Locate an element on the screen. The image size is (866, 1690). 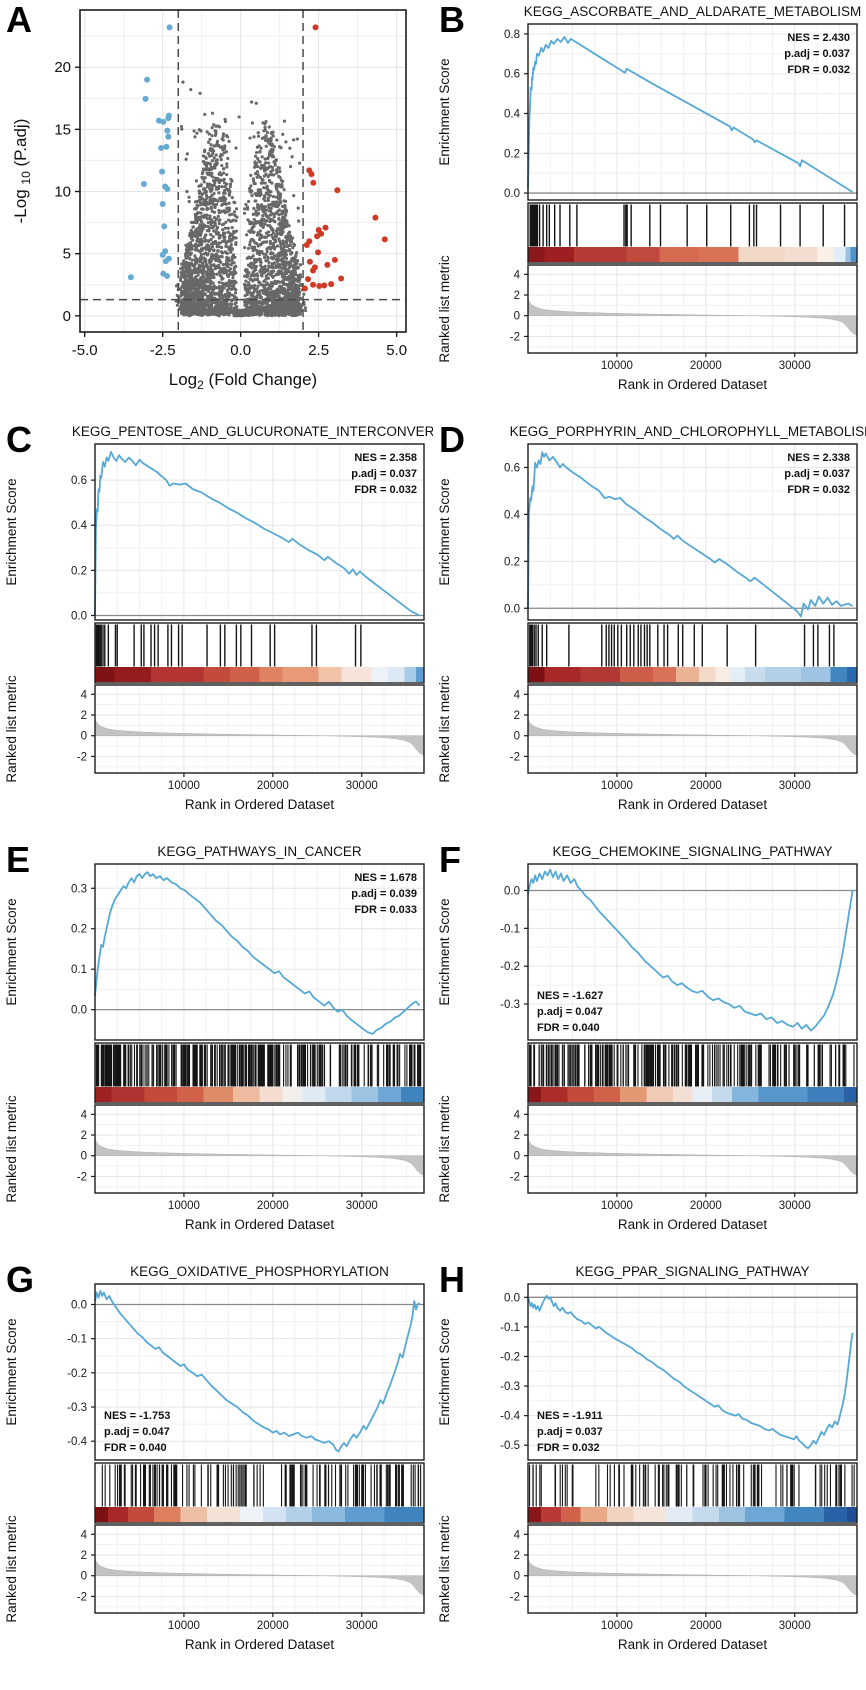
gsea-title: KEGG_ASCORBATE_AND_ALDARATE_METABOLISM is located at coordinates (693, 11).